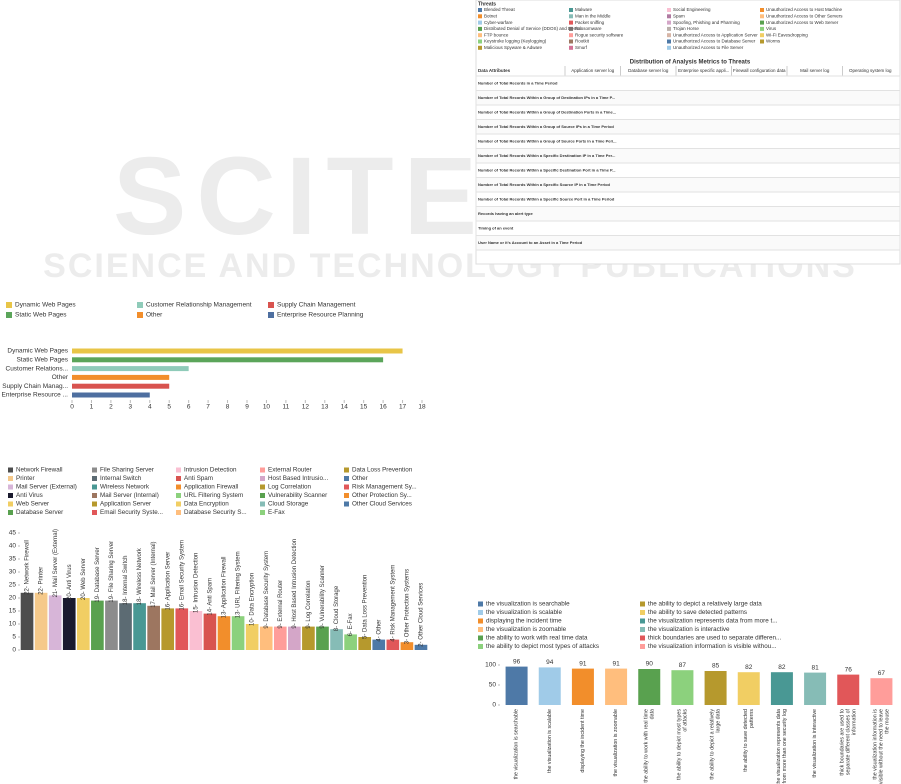  Describe the element at coordinates (513, 47) in the screenshot. I see `legend-label: Malicious Spyware & Adware` at that location.